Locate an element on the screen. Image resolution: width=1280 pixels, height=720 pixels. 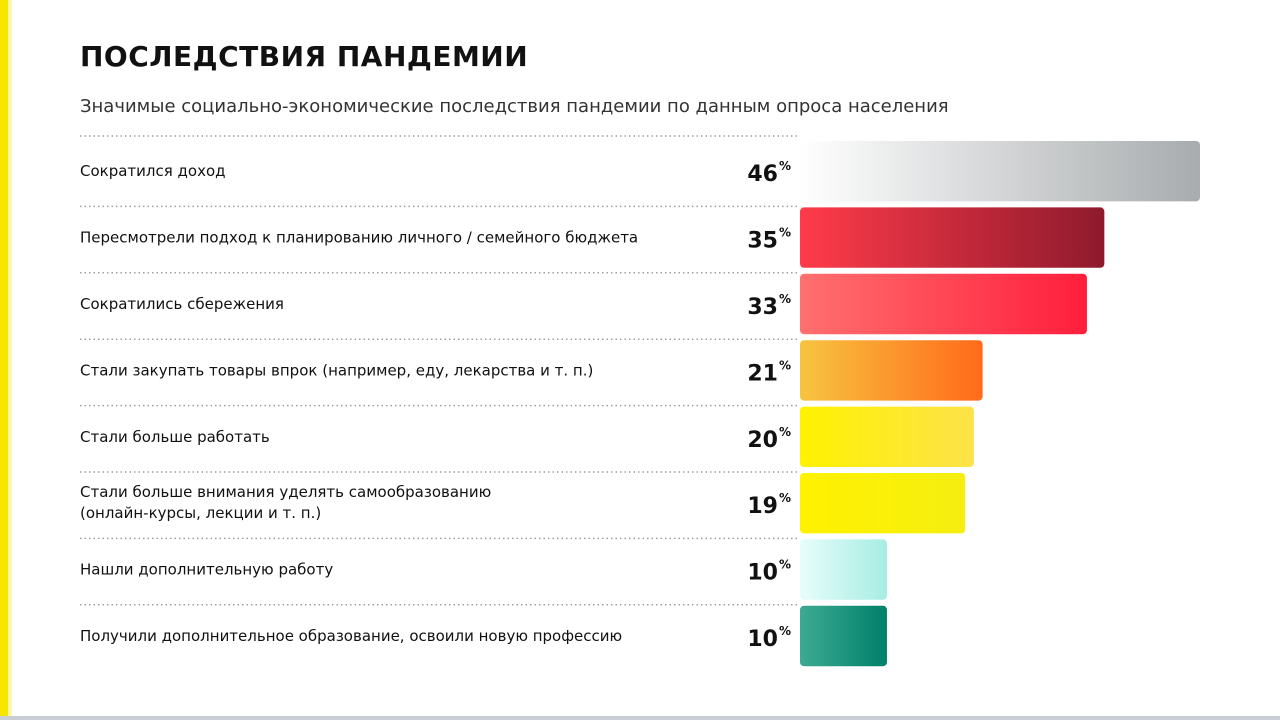
value-label: 19 is located at coordinates (762, 506).